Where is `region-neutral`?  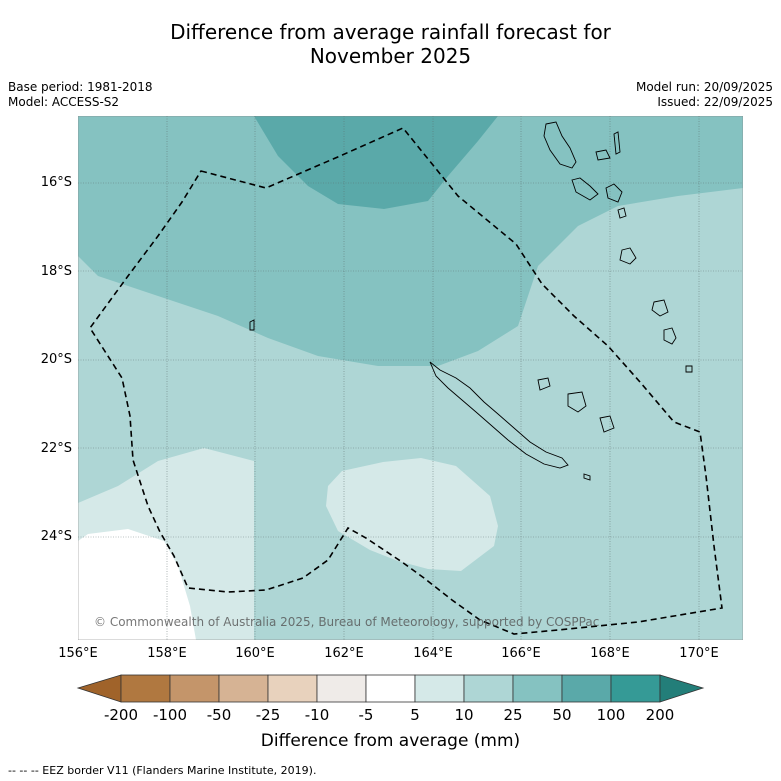 region-neutral is located at coordinates (137, 584).